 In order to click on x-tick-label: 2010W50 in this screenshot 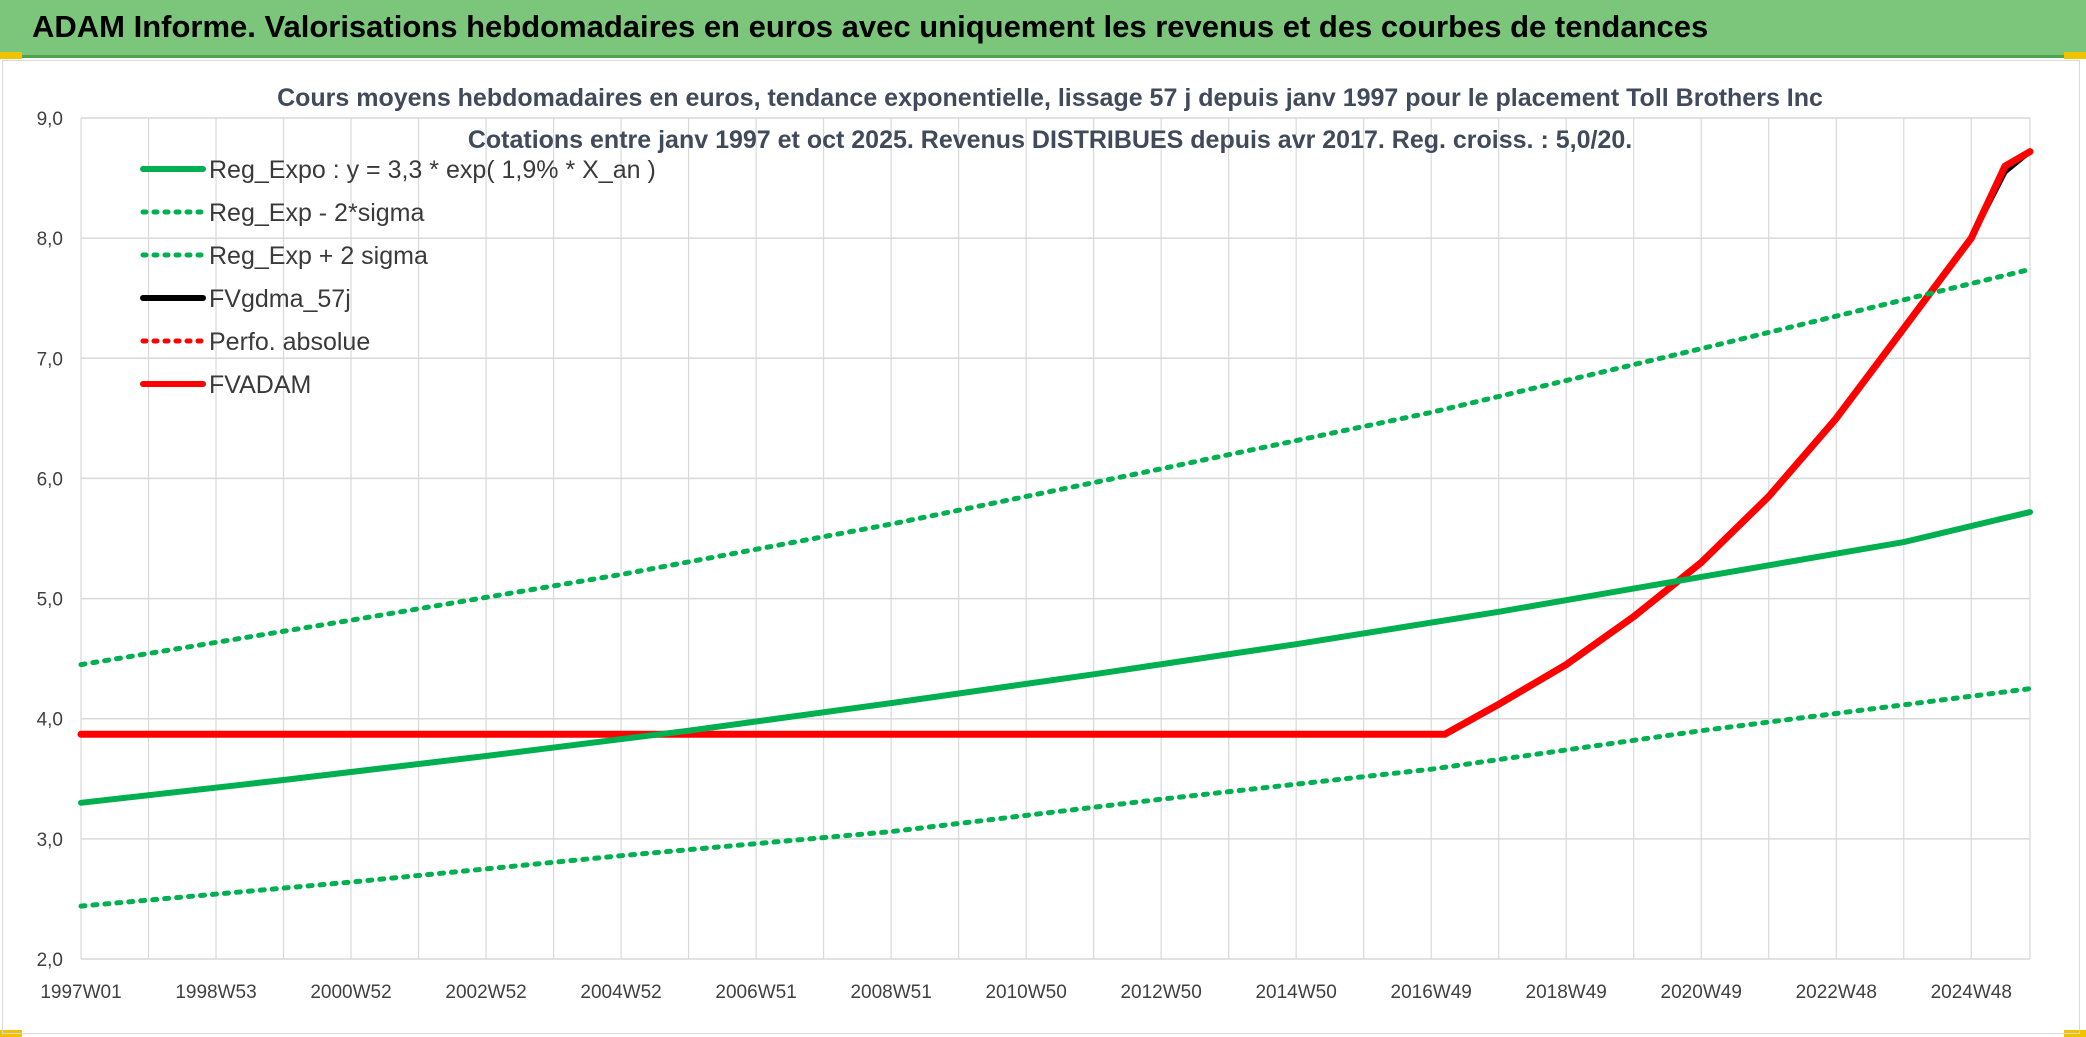, I will do `click(1025, 992)`.